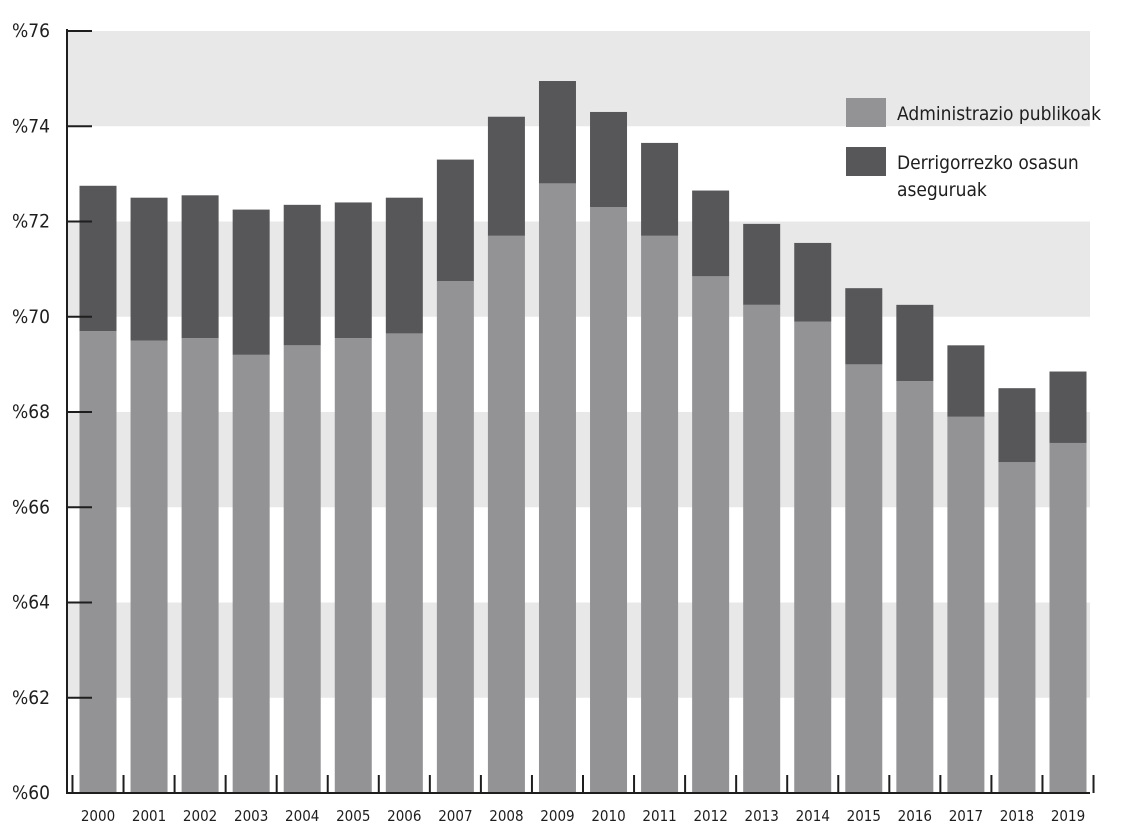 The image size is (1124, 825). Describe the element at coordinates (31, 31) in the screenshot. I see `y-tick-label: %76` at that location.